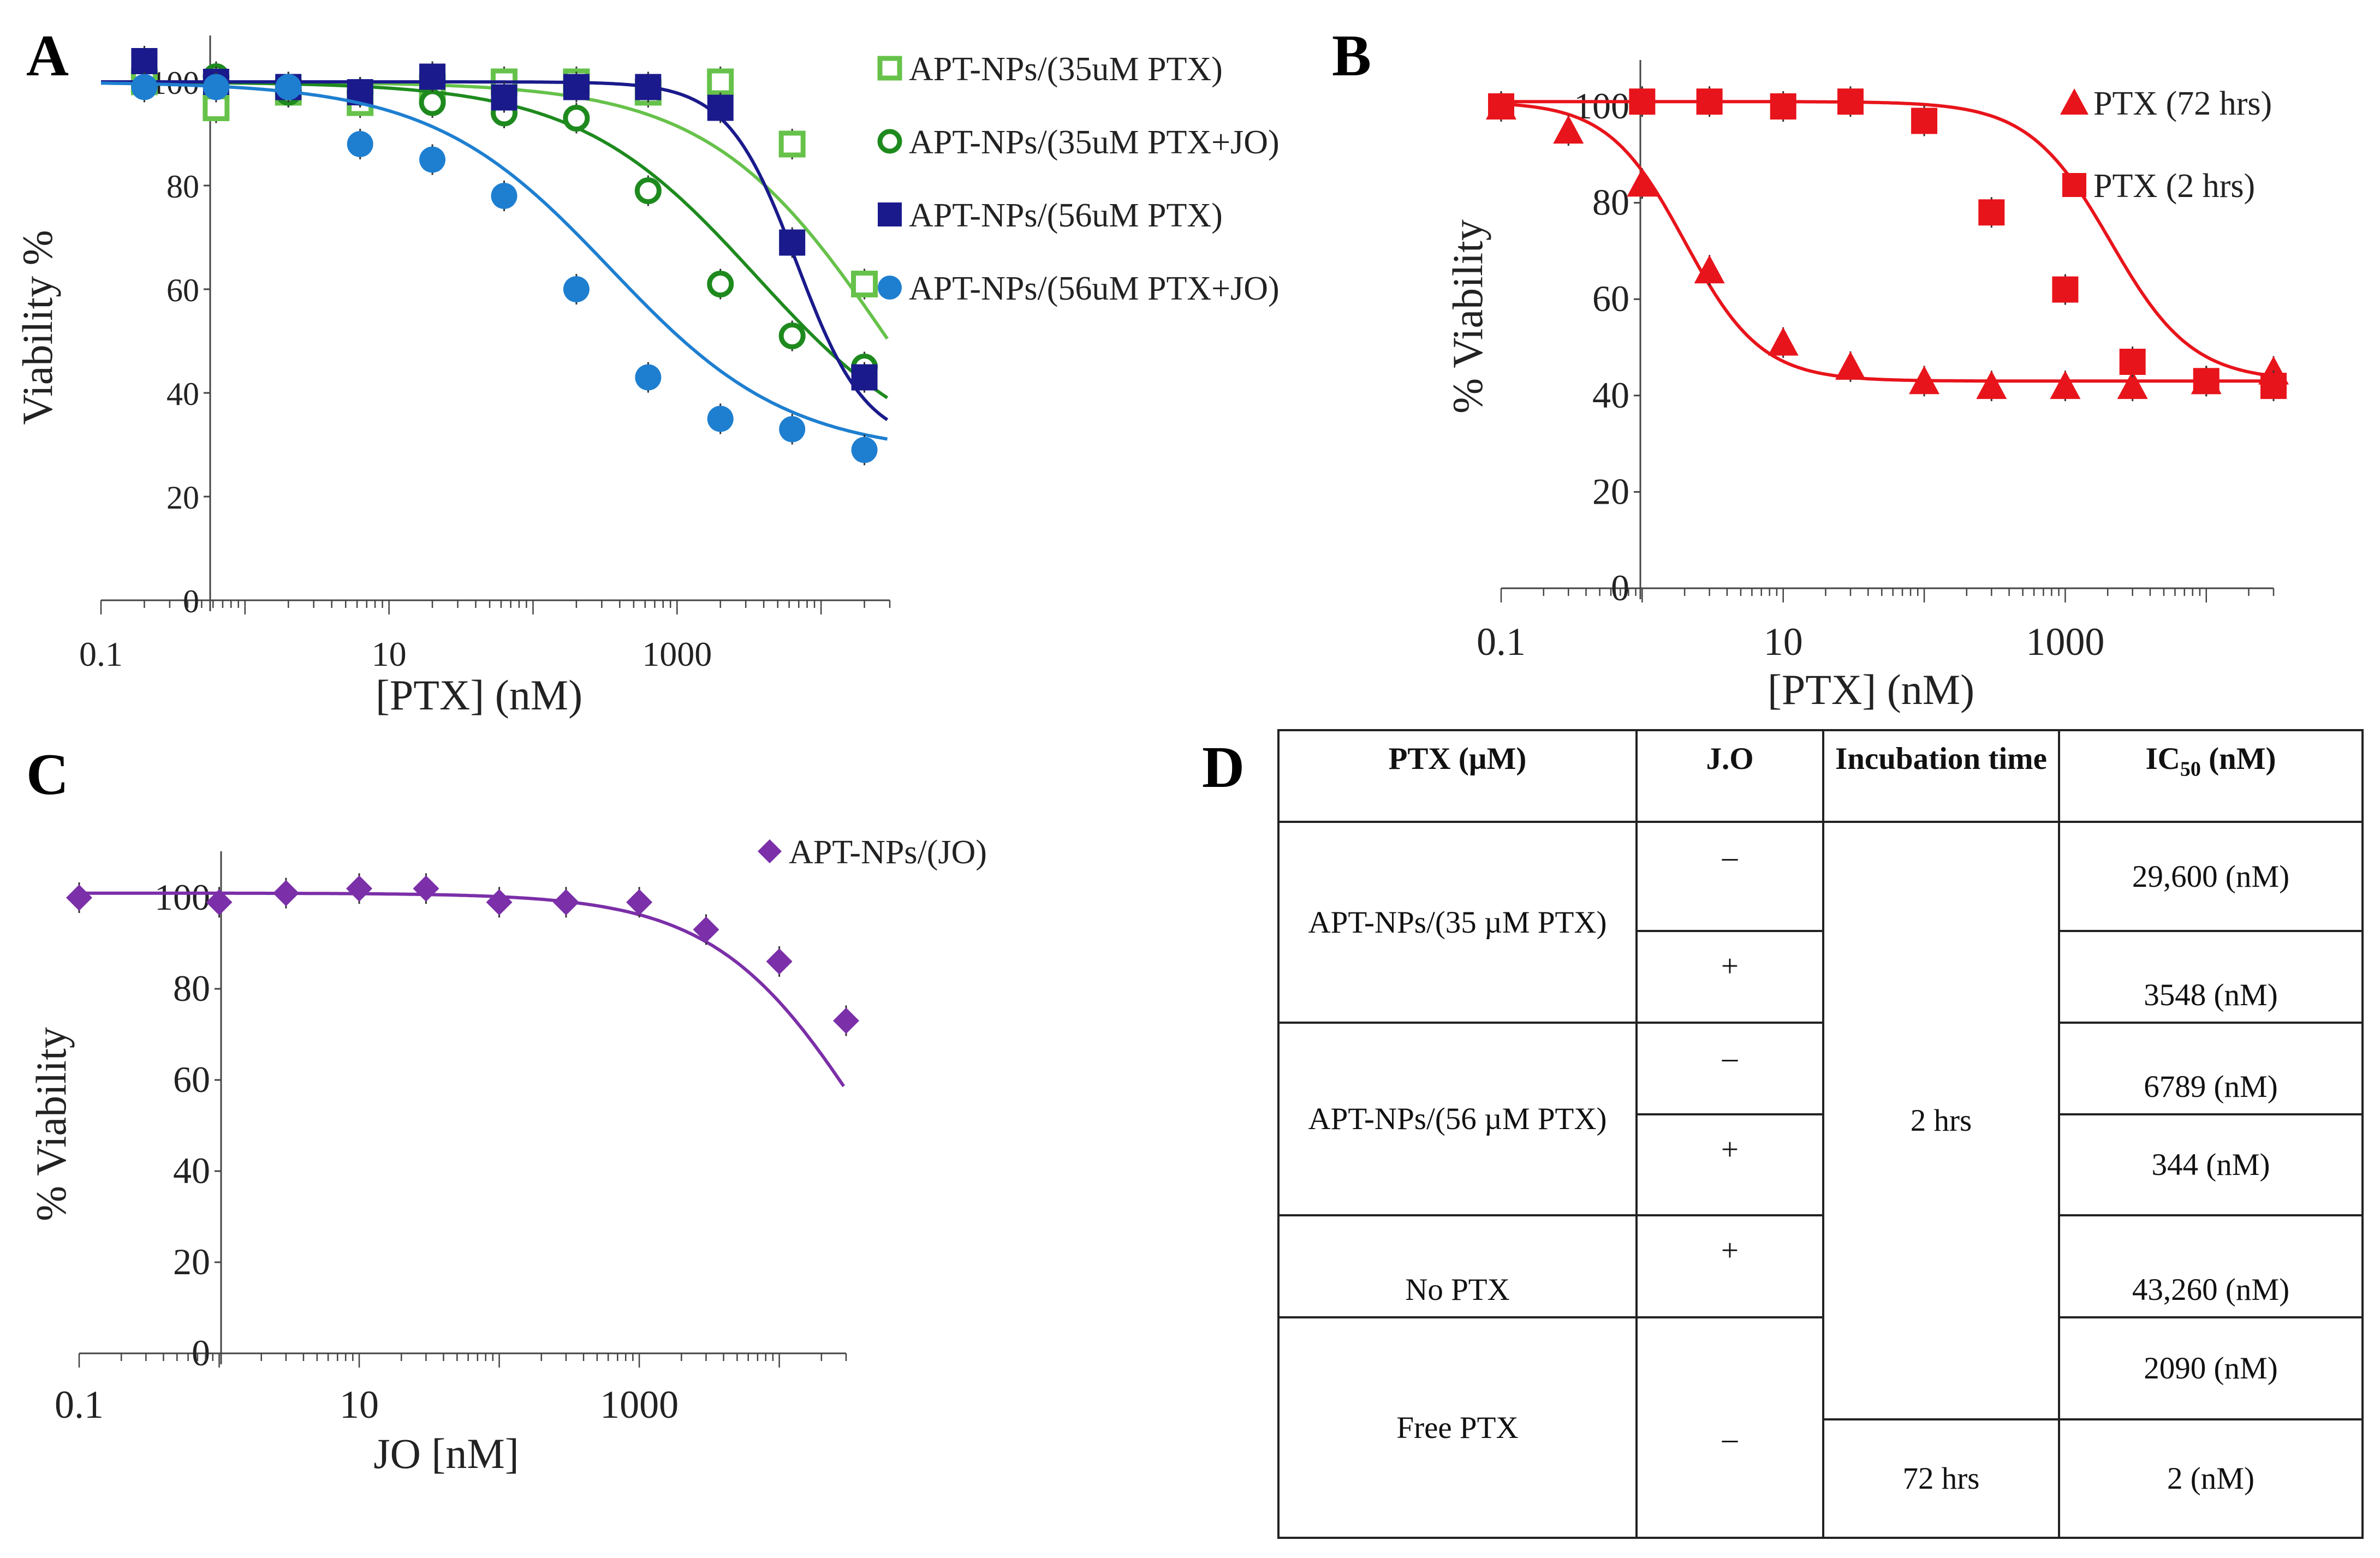 This screenshot has height=1558, width=2380. What do you see at coordinates (47, 55) in the screenshot?
I see `panel-label-a: A` at bounding box center [47, 55].